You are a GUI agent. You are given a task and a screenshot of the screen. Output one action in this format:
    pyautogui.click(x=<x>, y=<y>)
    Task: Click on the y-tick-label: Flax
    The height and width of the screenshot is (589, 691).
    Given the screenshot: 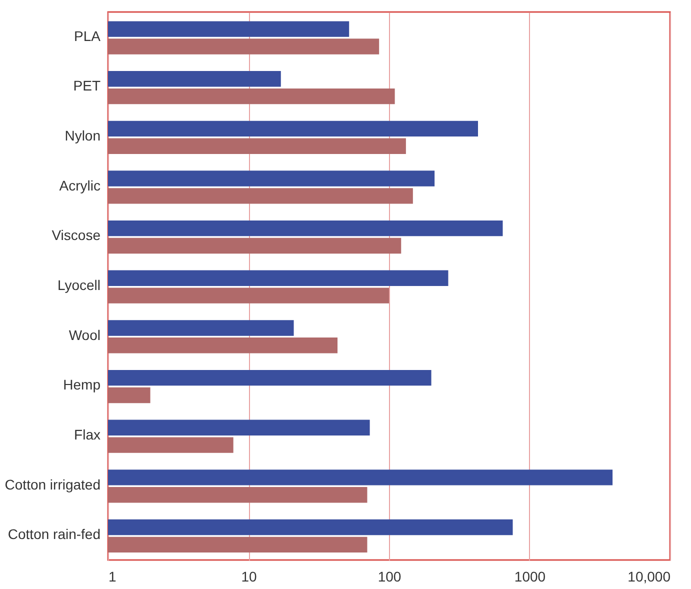 What is the action you would take?
    pyautogui.click(x=87, y=434)
    